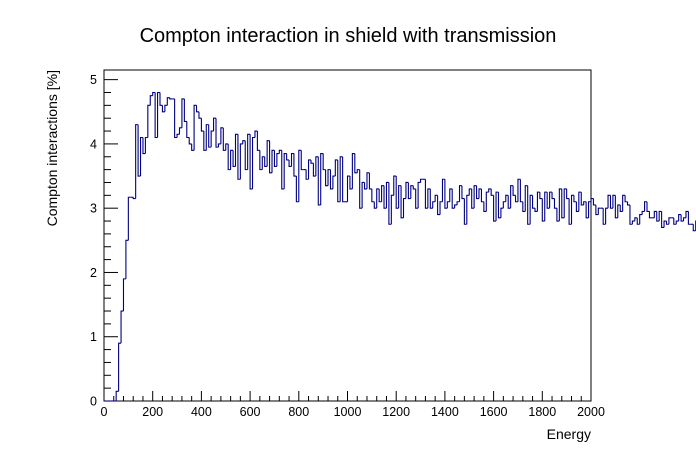 The image size is (696, 471). What do you see at coordinates (104, 412) in the screenshot?
I see `x-tick-label: 0` at bounding box center [104, 412].